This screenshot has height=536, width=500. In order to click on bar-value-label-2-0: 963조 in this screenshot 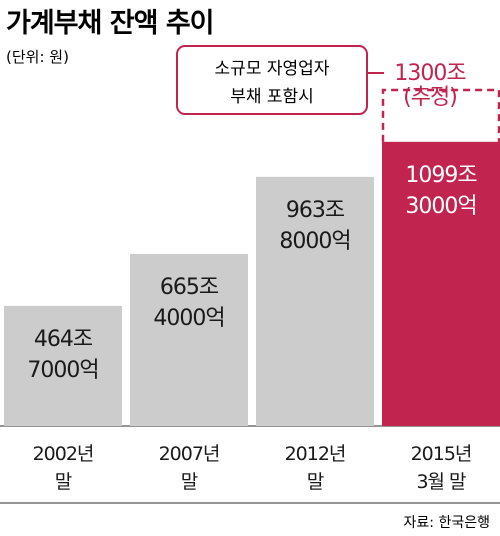, I will do `click(315, 210)`.